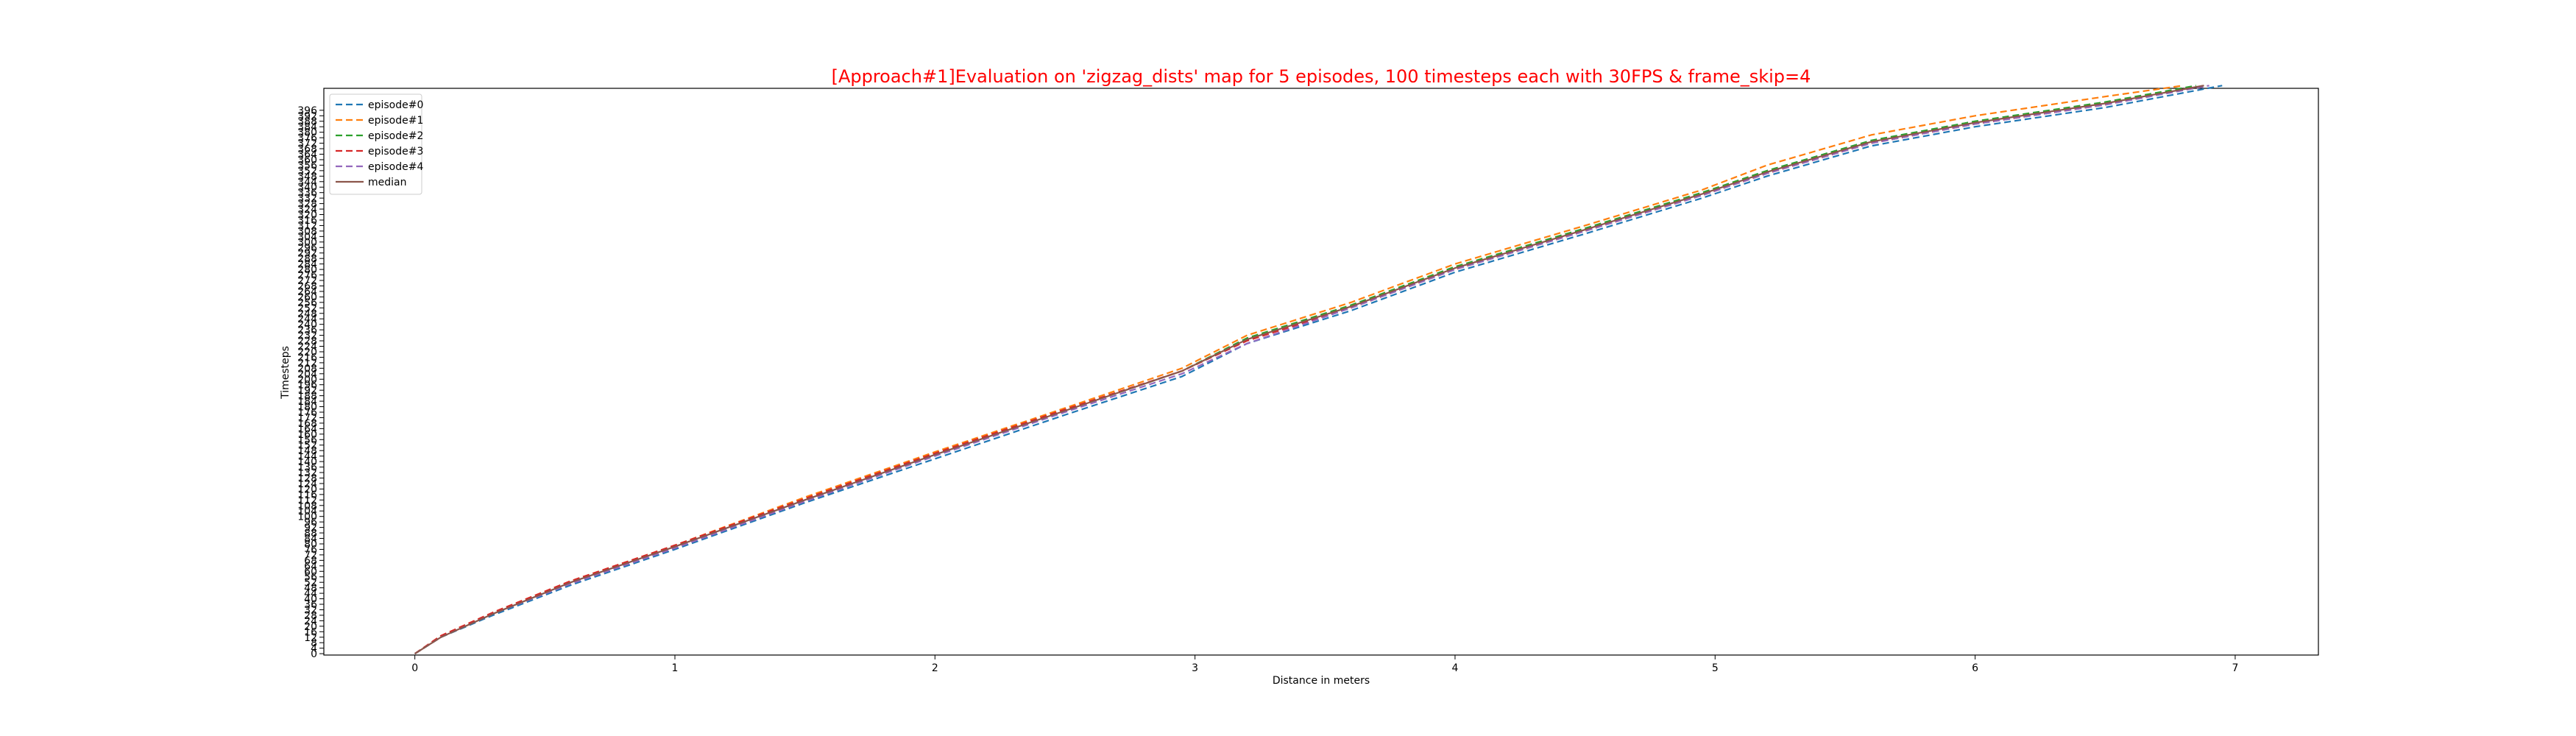 The image size is (2576, 736). I want to click on y-tick-label: 272, so click(307, 281).